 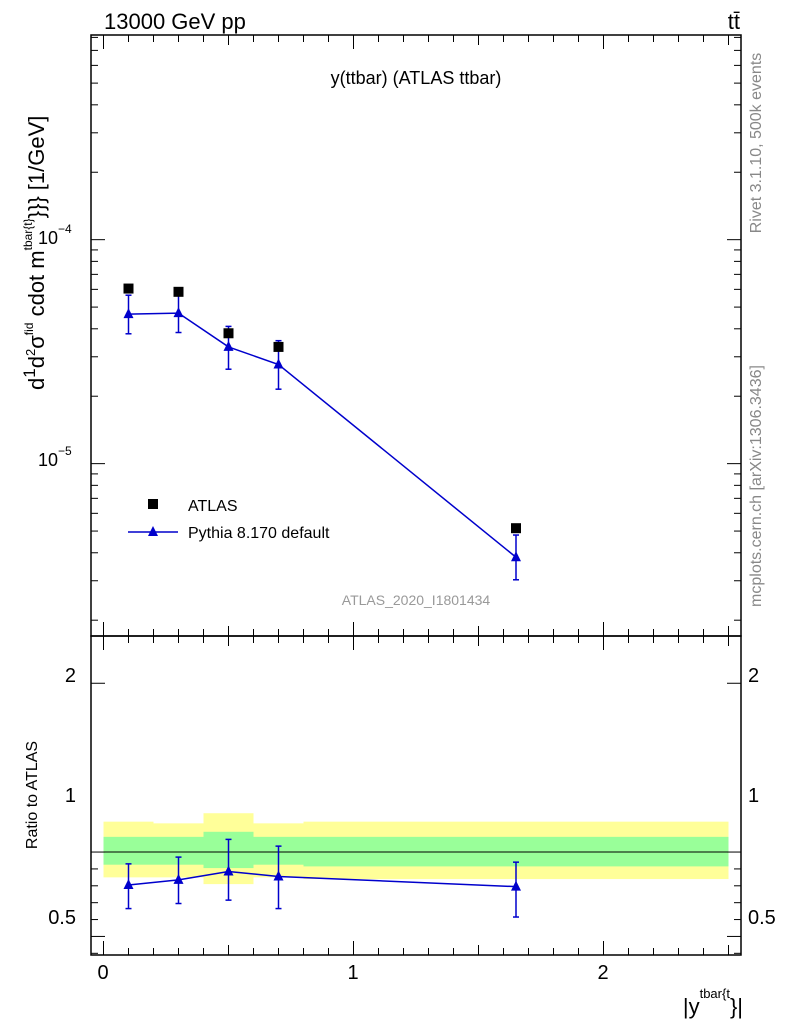 What do you see at coordinates (70, 676) in the screenshot?
I see `ratio-ytick-left-2: 2` at bounding box center [70, 676].